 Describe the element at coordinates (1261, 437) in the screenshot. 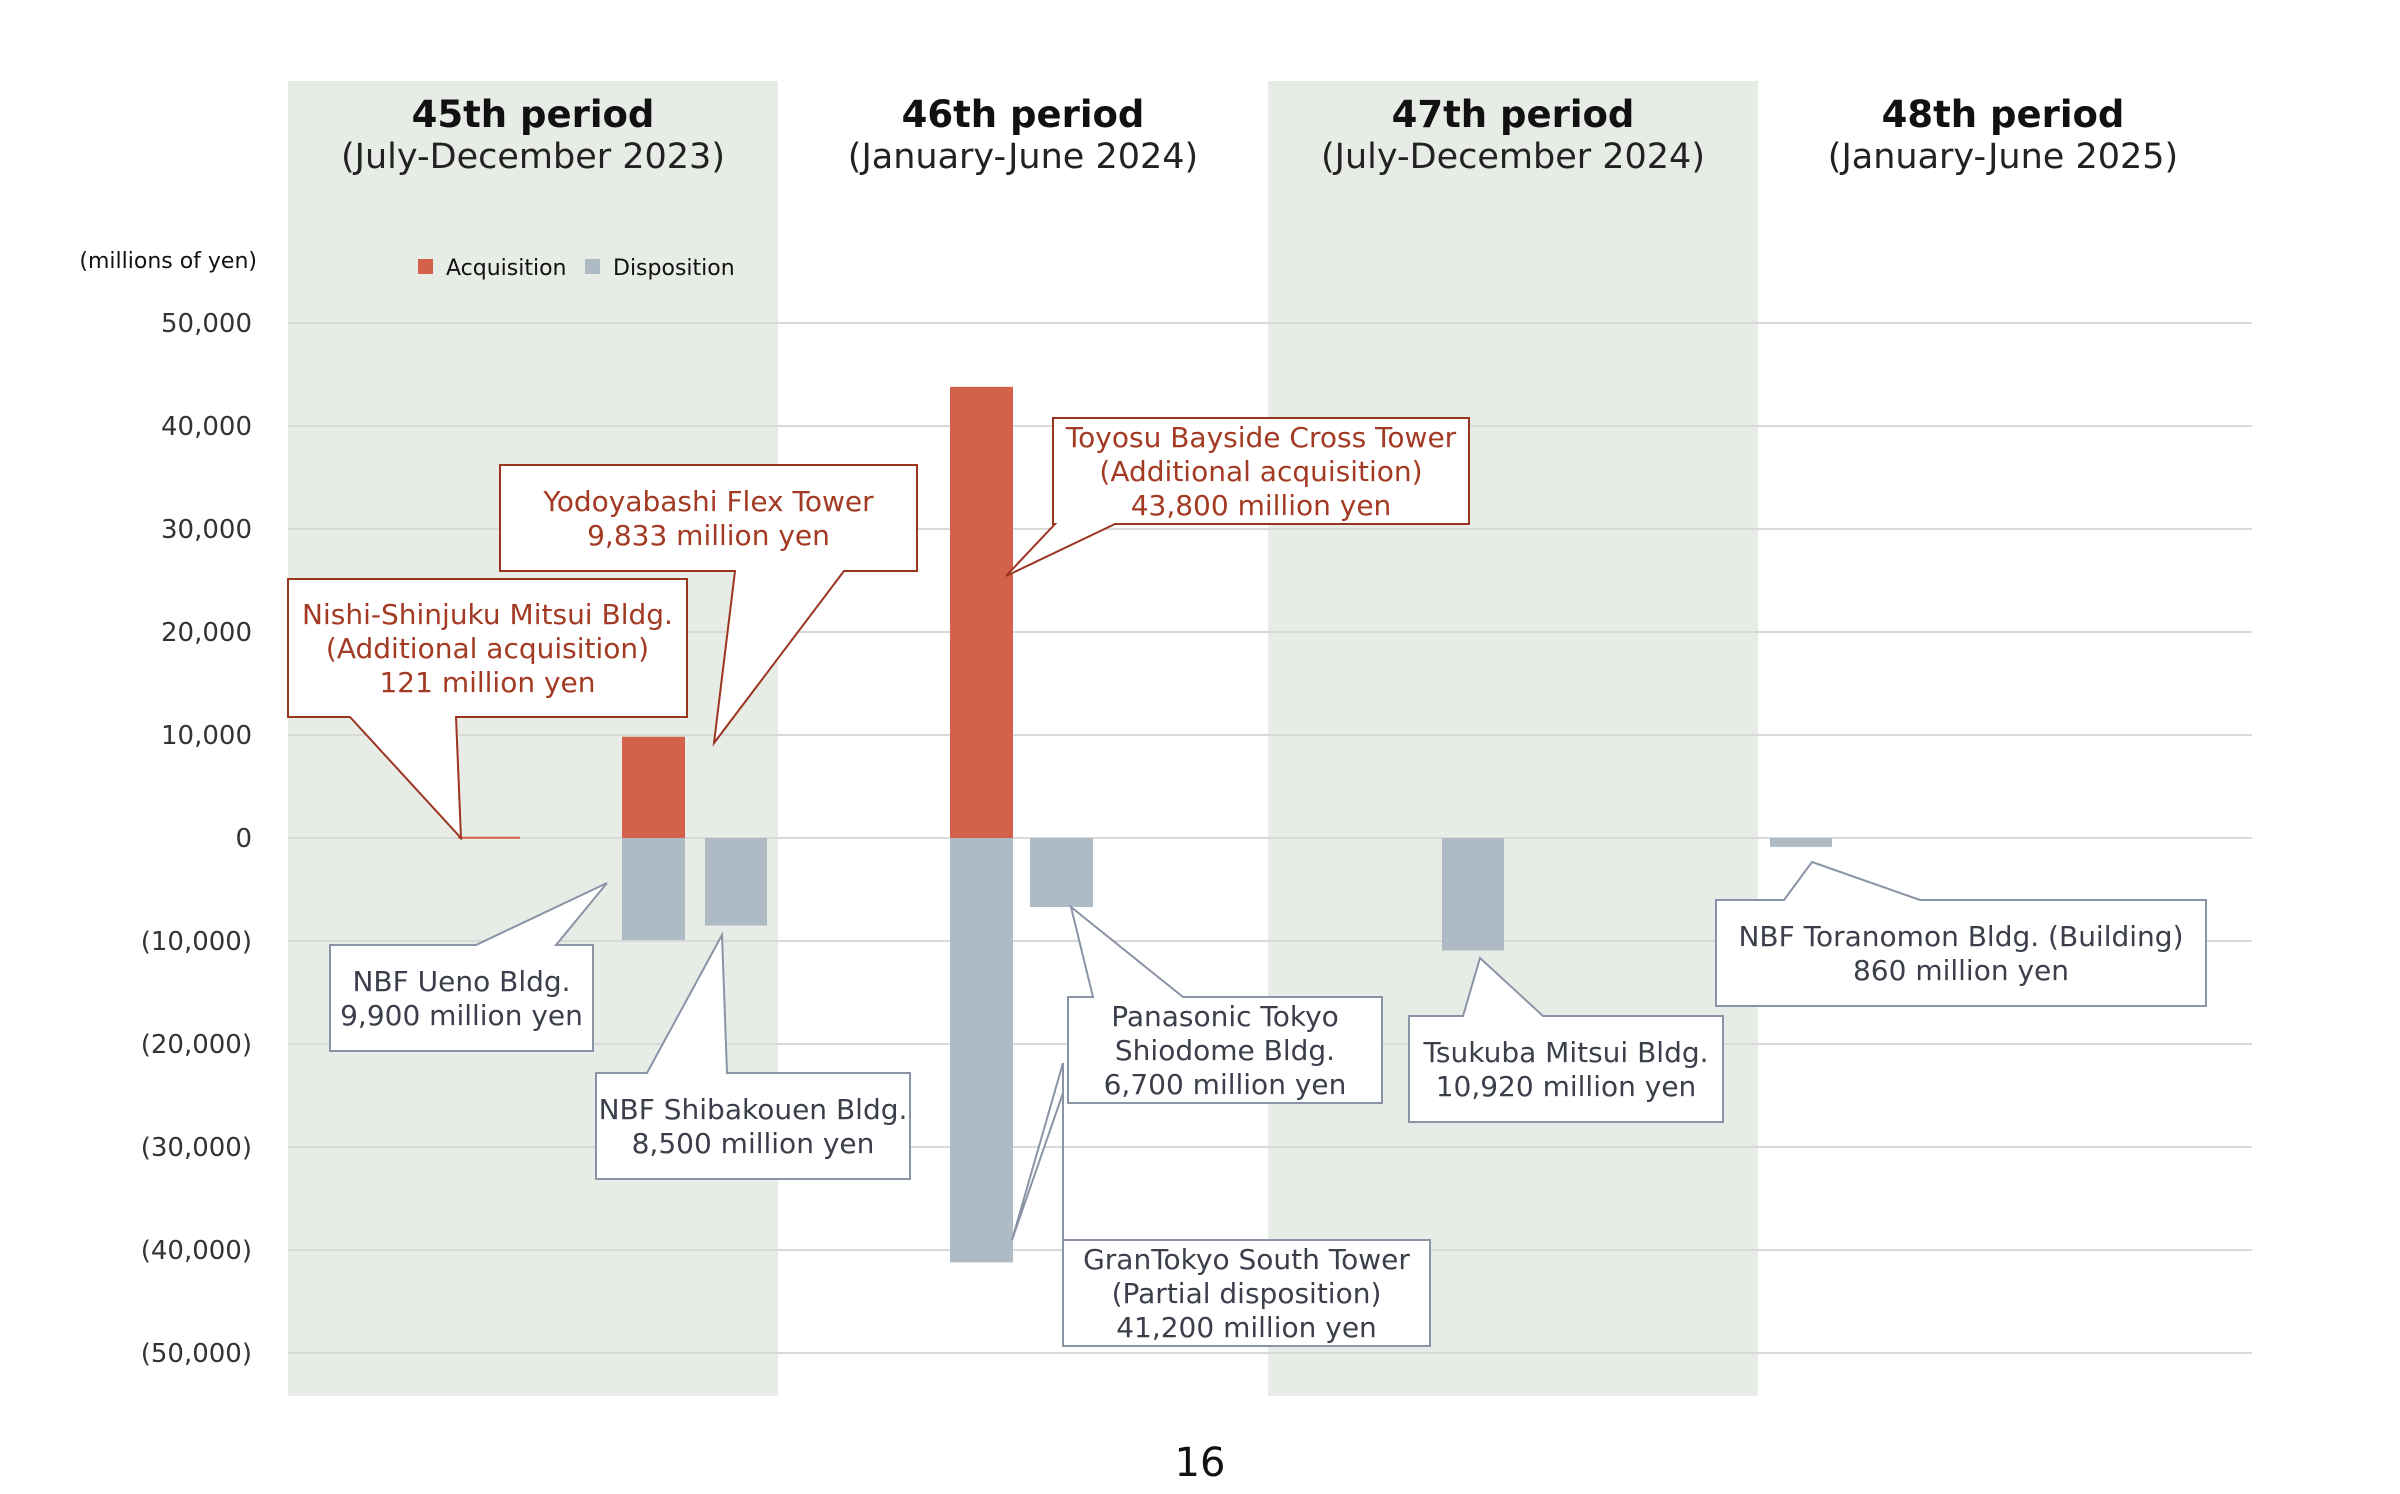

I see `callout-label: Toyosu Bayside Cross Tower` at that location.